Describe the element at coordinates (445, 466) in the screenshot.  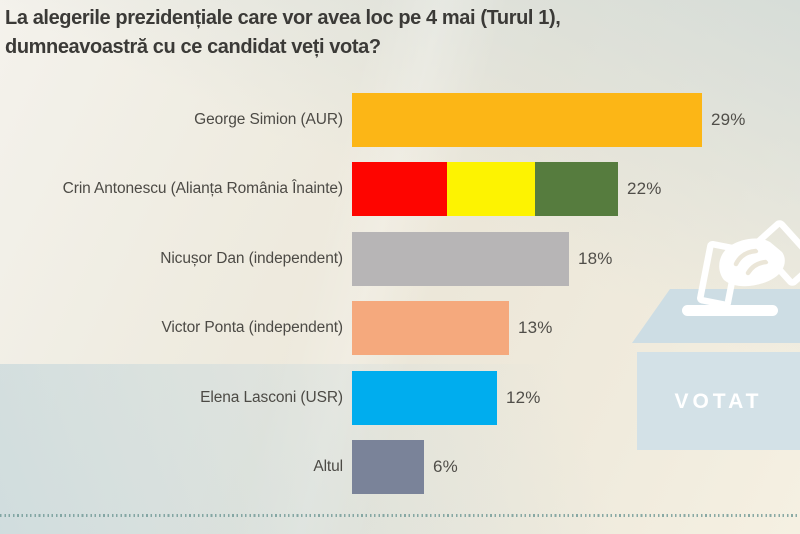
I see `value-label: 6%` at that location.